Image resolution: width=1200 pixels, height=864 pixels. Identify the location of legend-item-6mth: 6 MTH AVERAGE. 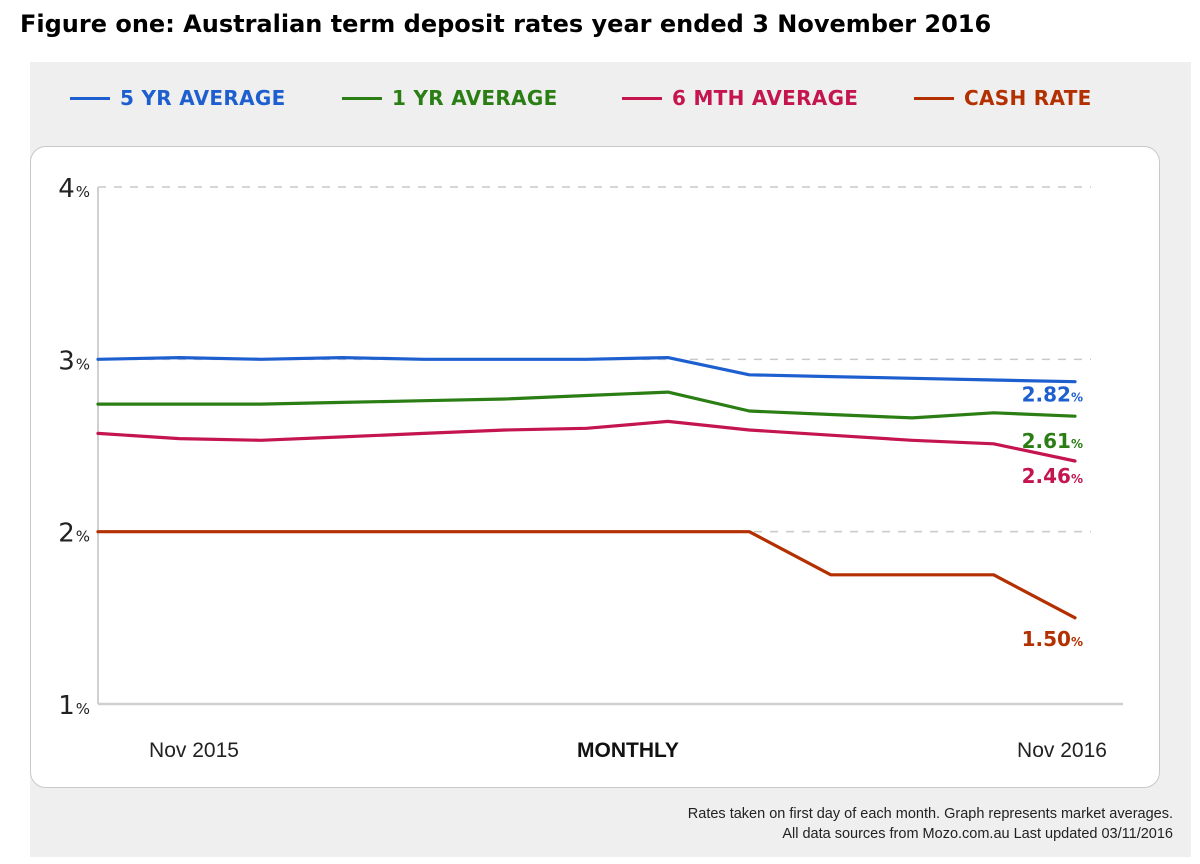
(740, 98).